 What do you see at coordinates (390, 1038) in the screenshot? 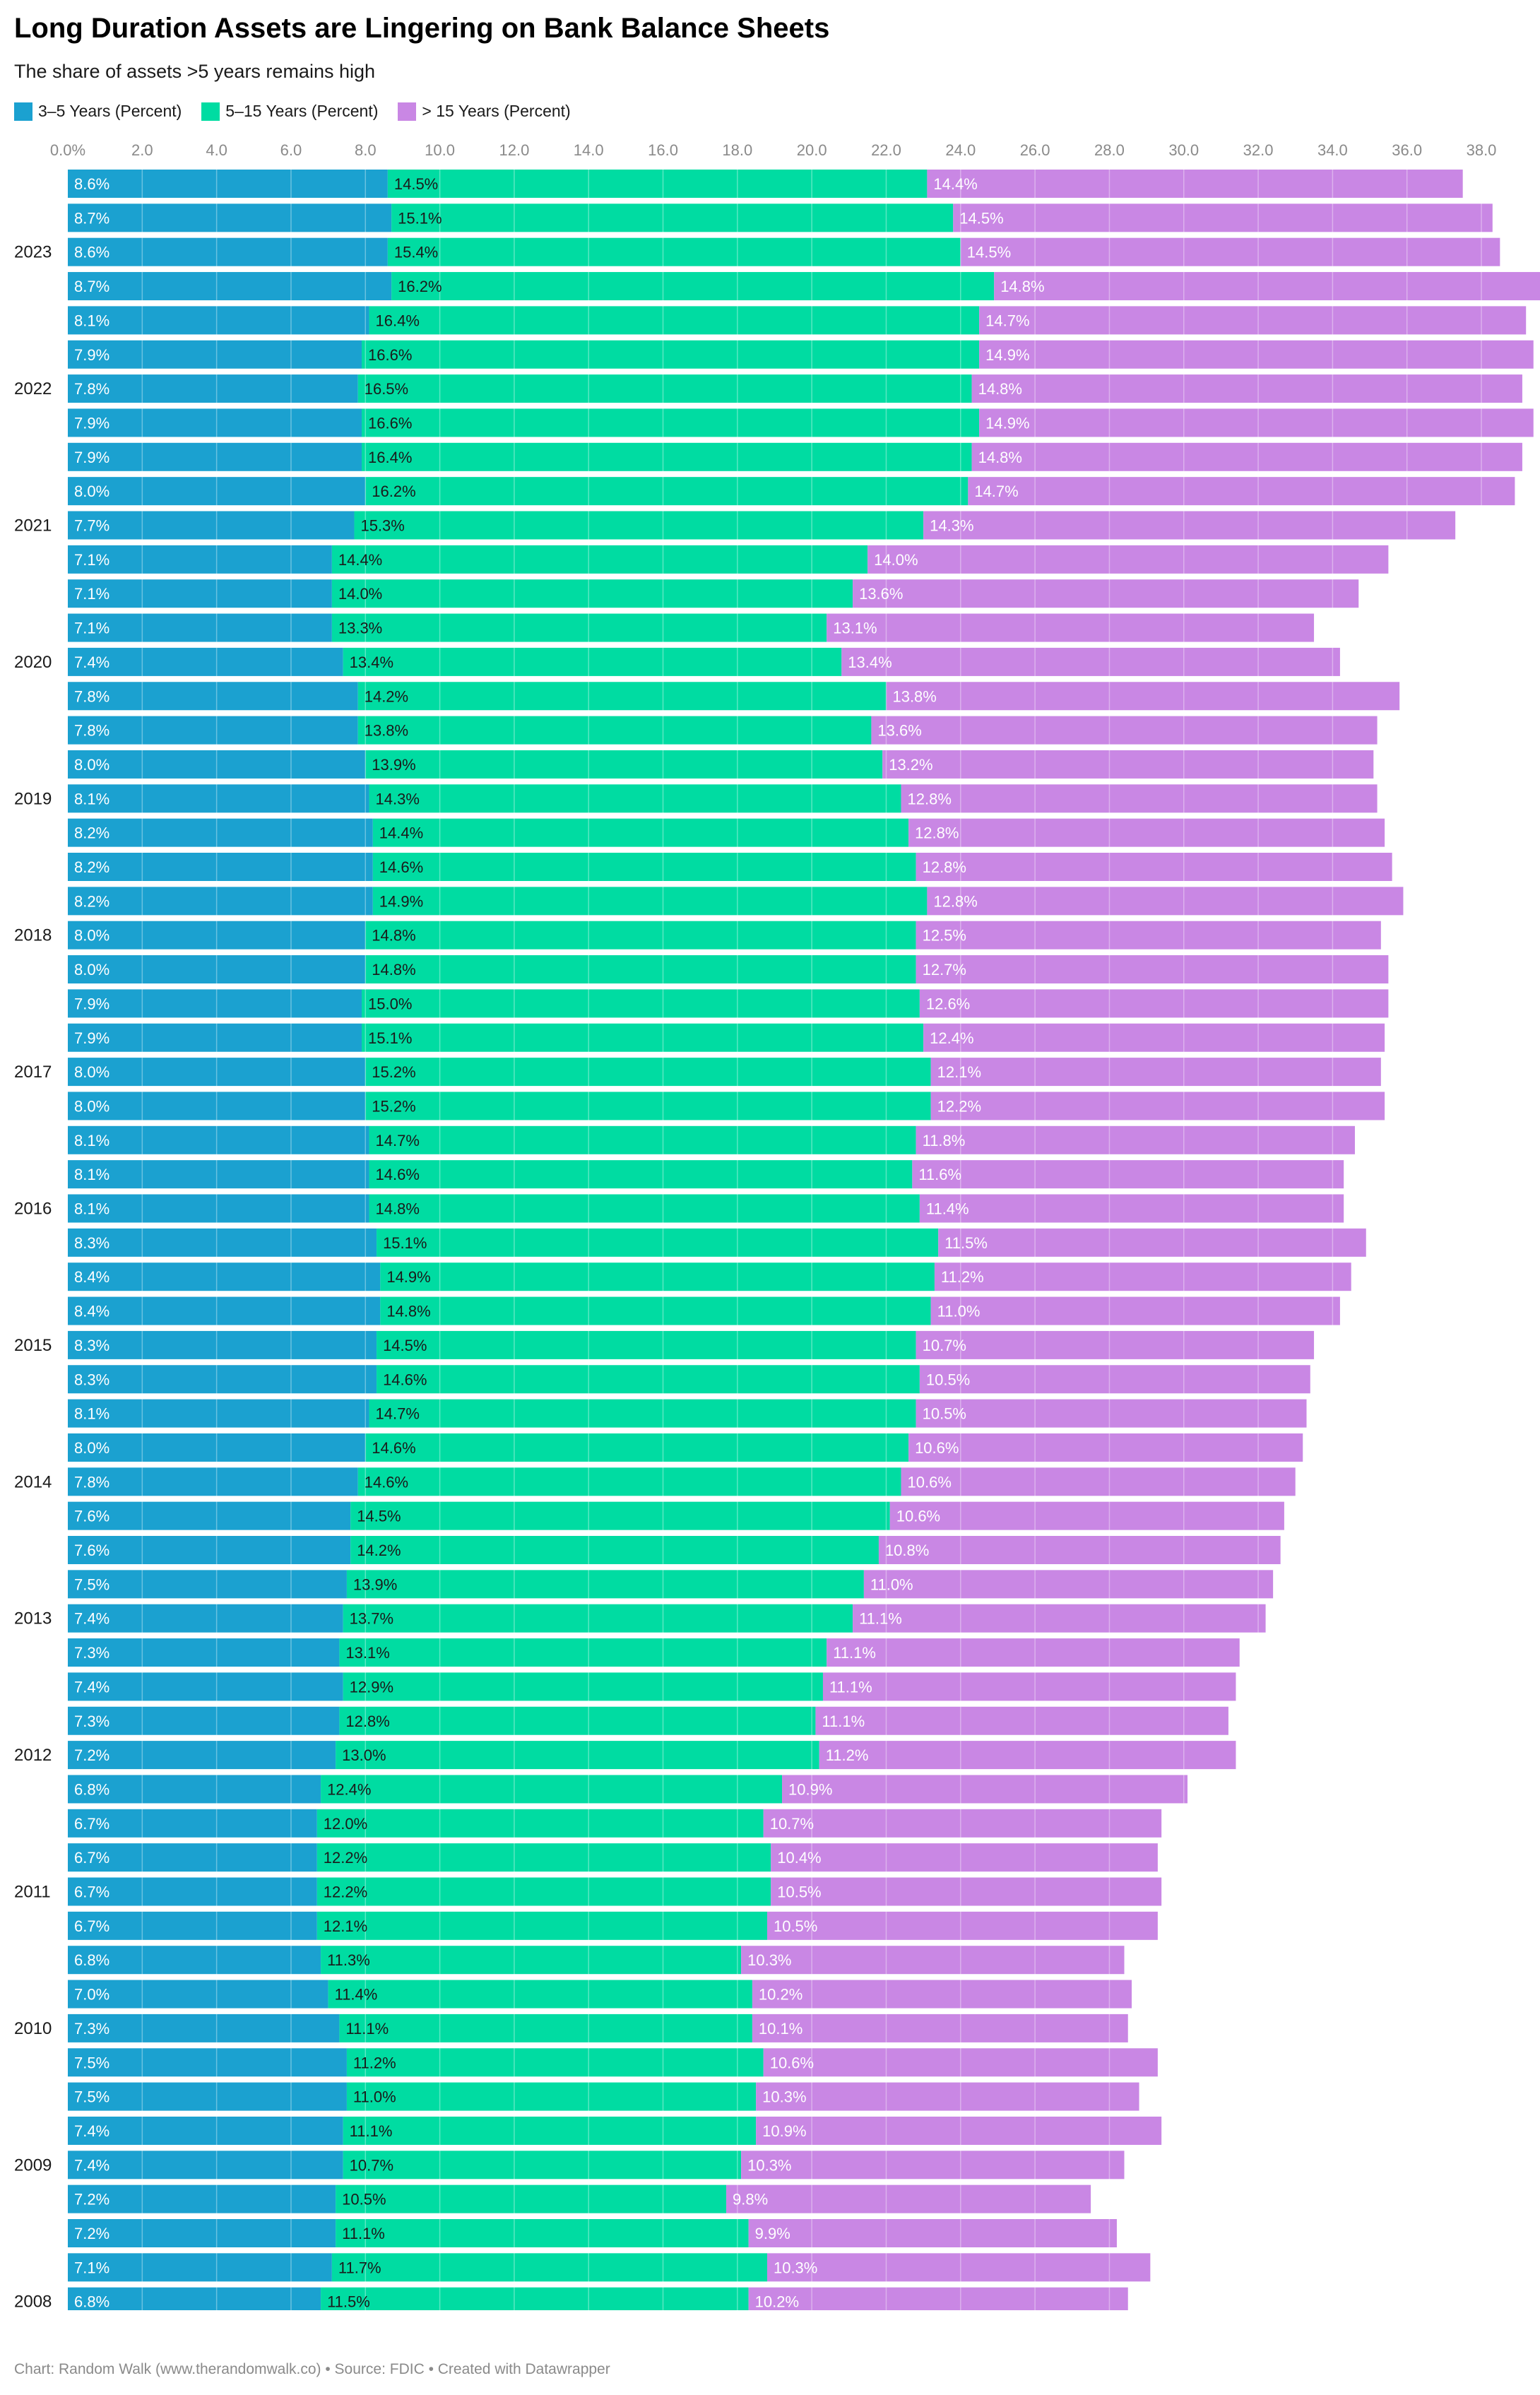
I see `data-label: 15.1%` at bounding box center [390, 1038].